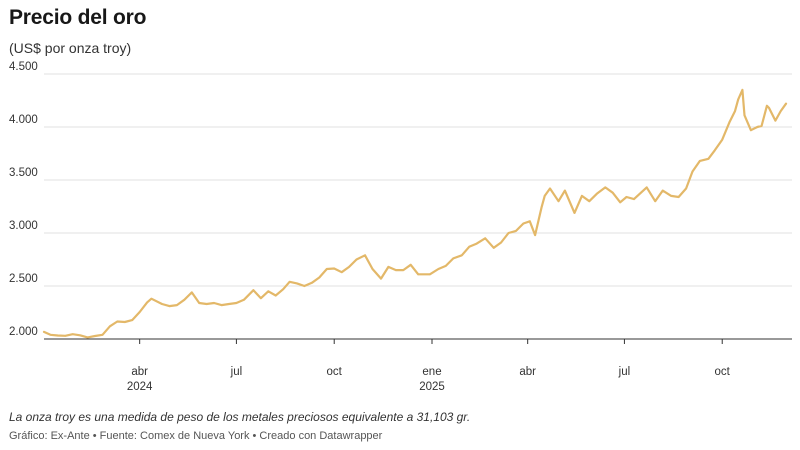  I want to click on x-tick-year-label: 2025, so click(432, 387).